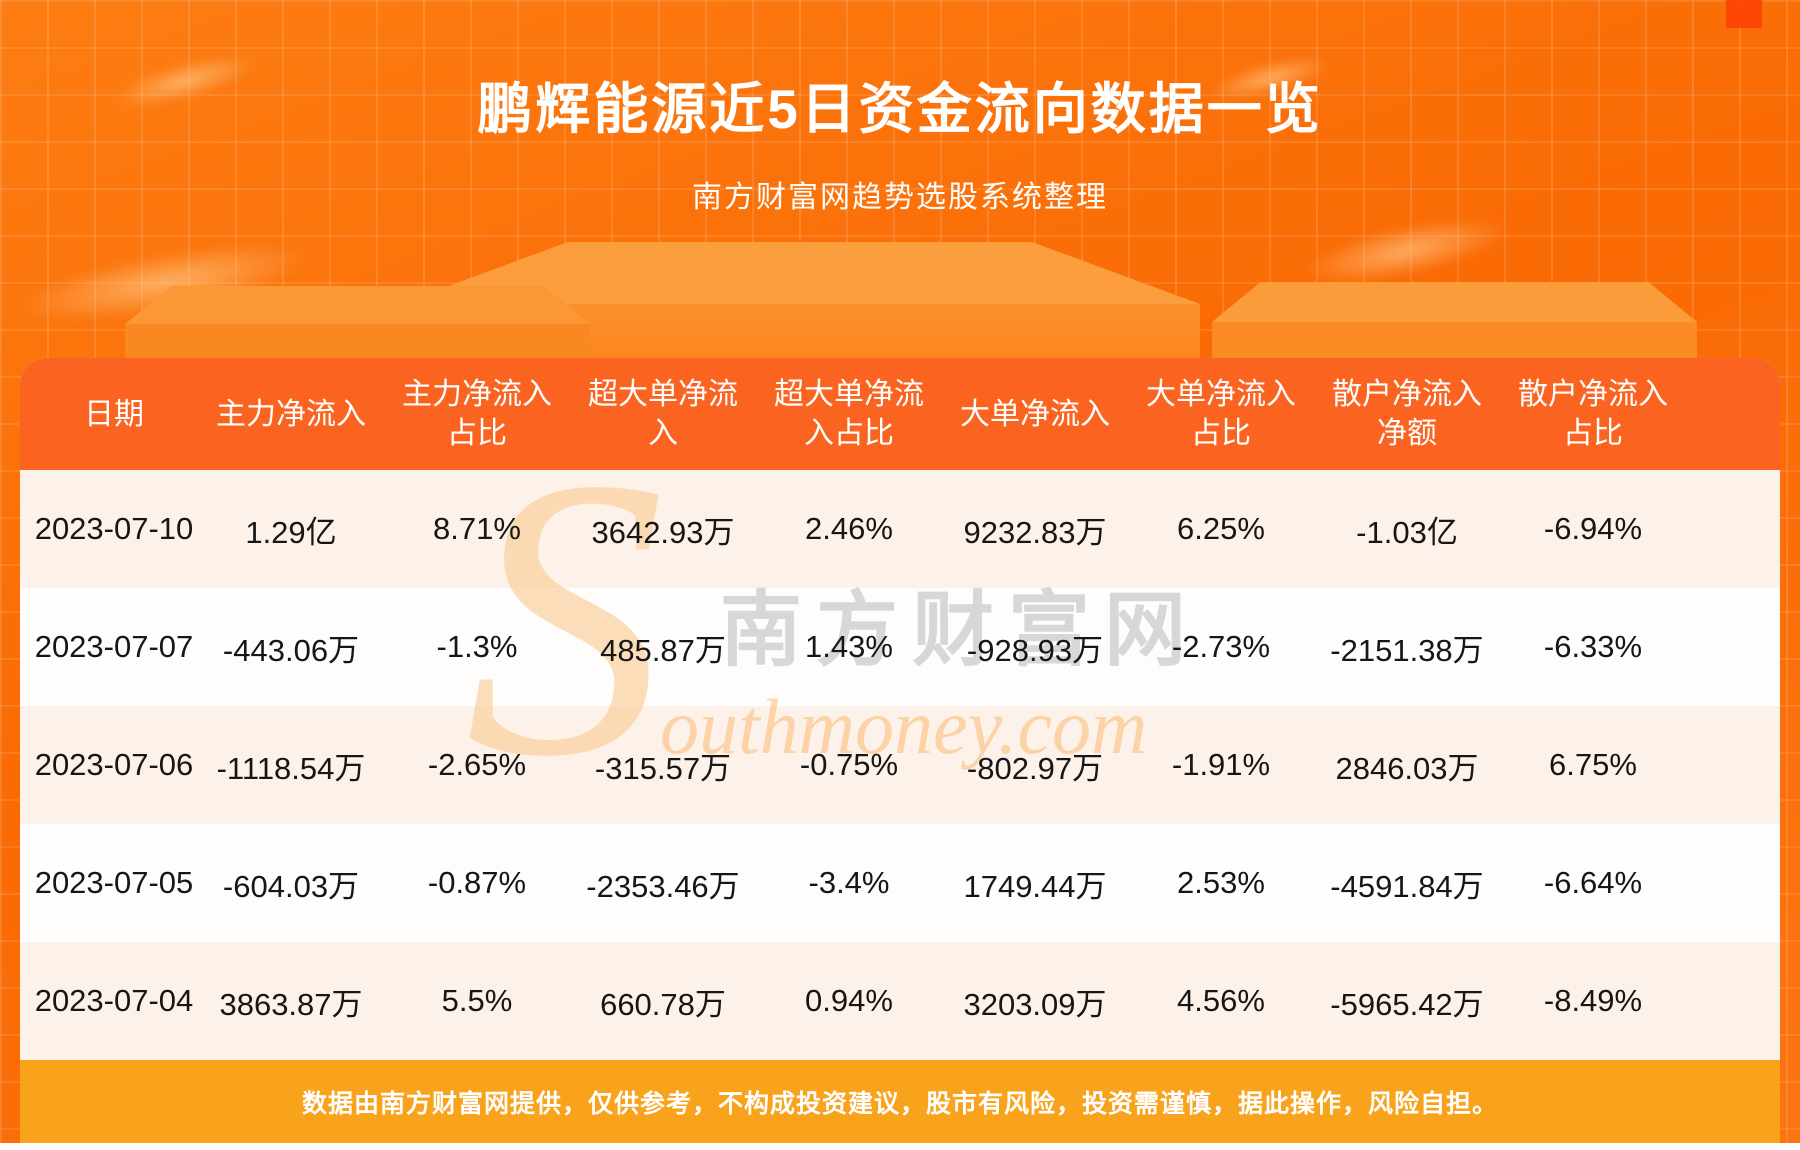 The height and width of the screenshot is (1150, 1800). Describe the element at coordinates (1407, 414) in the screenshot. I see `column-header-retail-inflow: 散户净流入 净额` at that location.